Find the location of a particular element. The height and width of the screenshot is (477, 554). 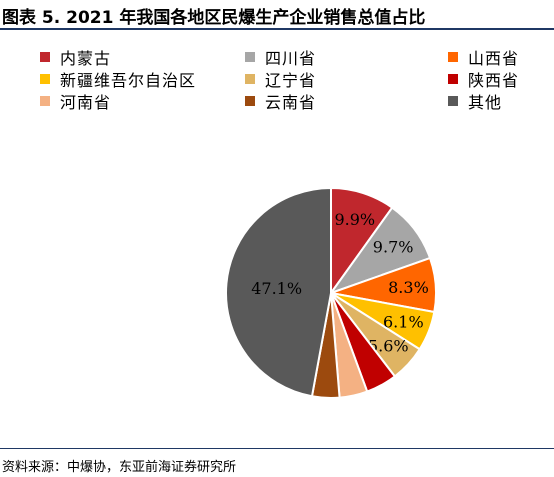

chart-title: 图表 5. 2021 年我国各地区民爆生产企业销售总值占比 is located at coordinates (214, 18).